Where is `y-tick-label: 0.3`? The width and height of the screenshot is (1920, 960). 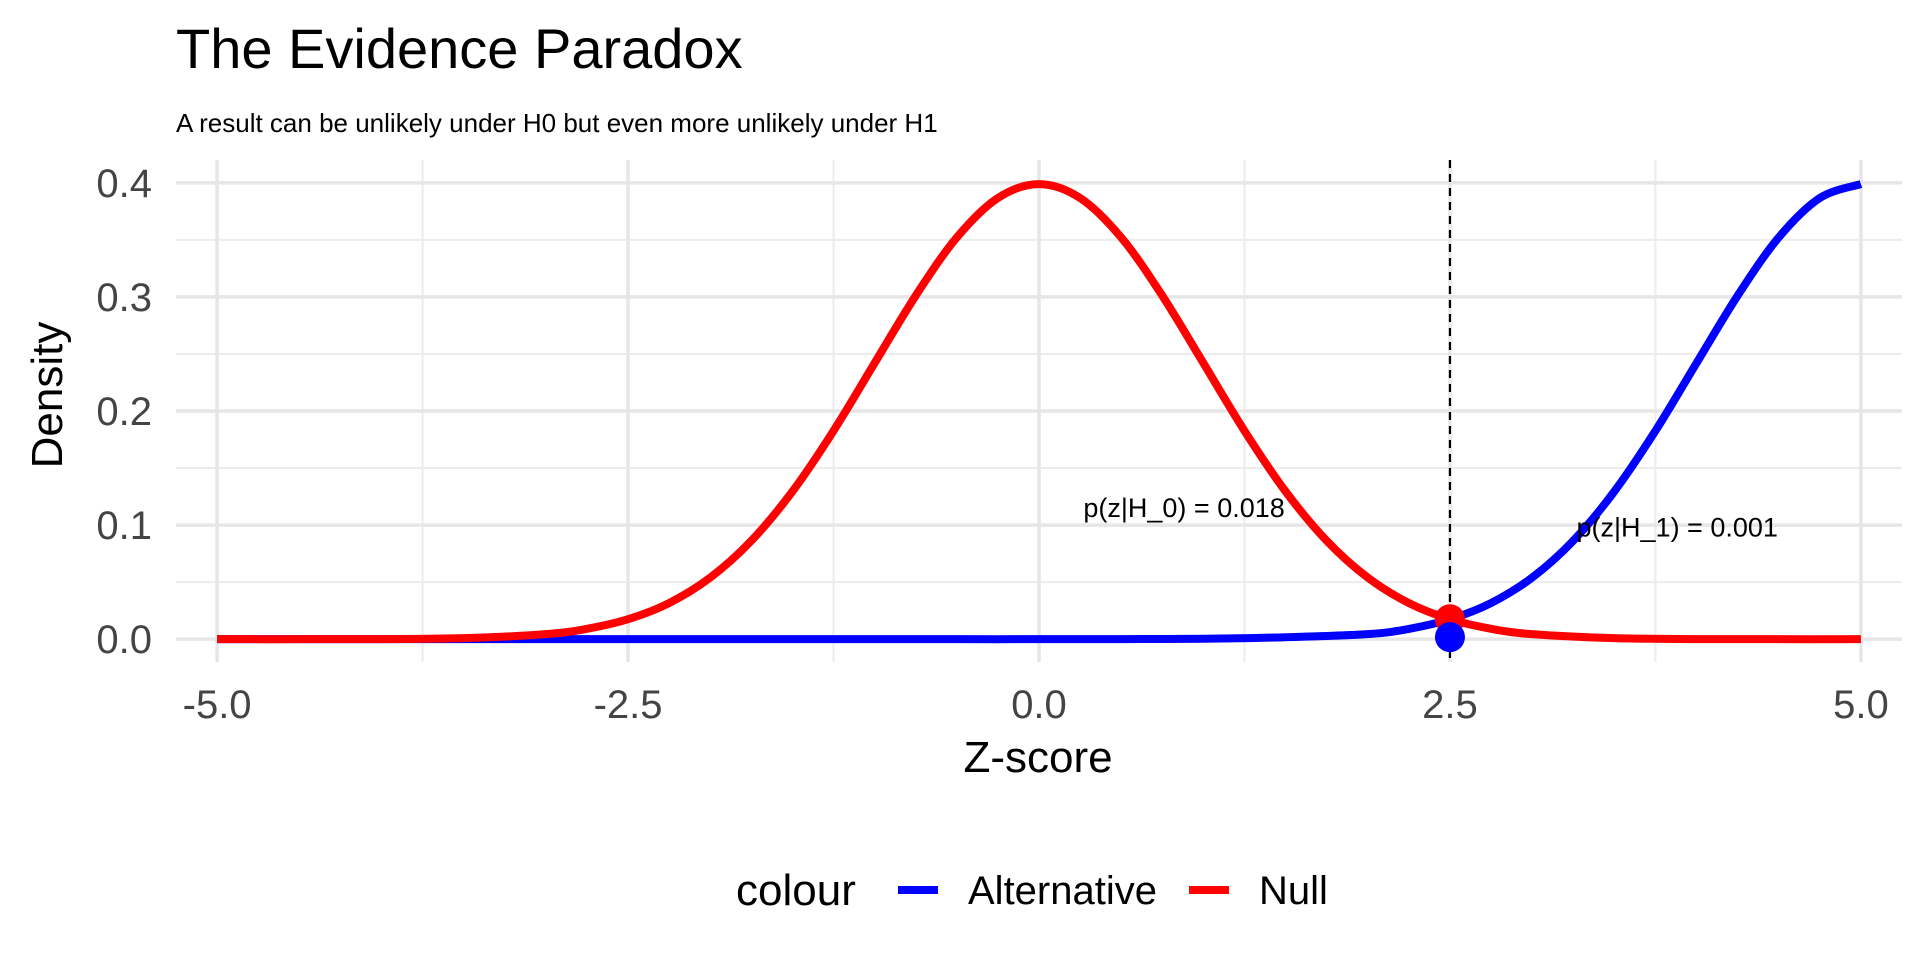 y-tick-label: 0.3 is located at coordinates (124, 298).